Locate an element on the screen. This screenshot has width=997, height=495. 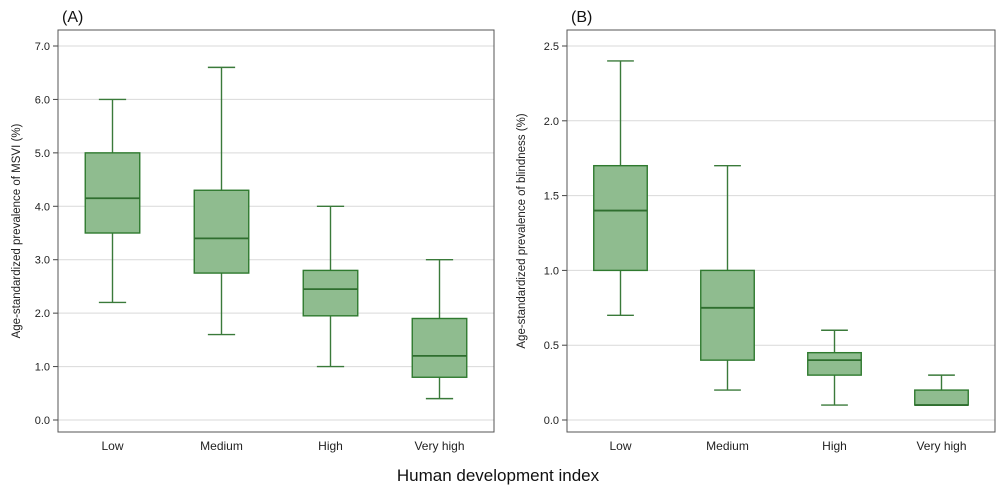
y-tick-label: 5.0 is located at coordinates (42, 154).